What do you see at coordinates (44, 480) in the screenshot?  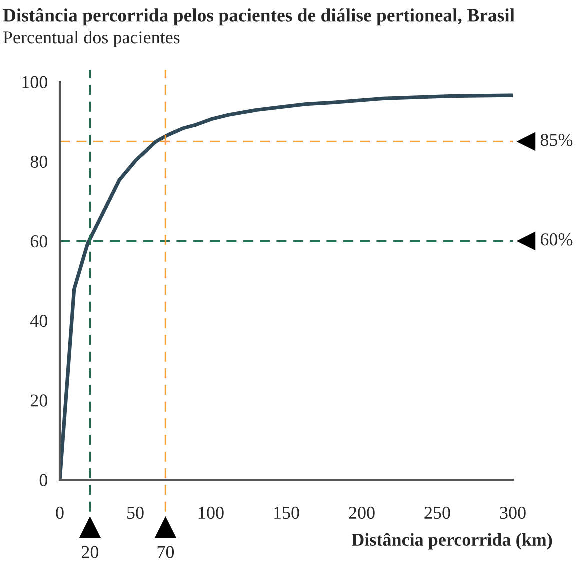 I see `y-tick-label: 0` at bounding box center [44, 480].